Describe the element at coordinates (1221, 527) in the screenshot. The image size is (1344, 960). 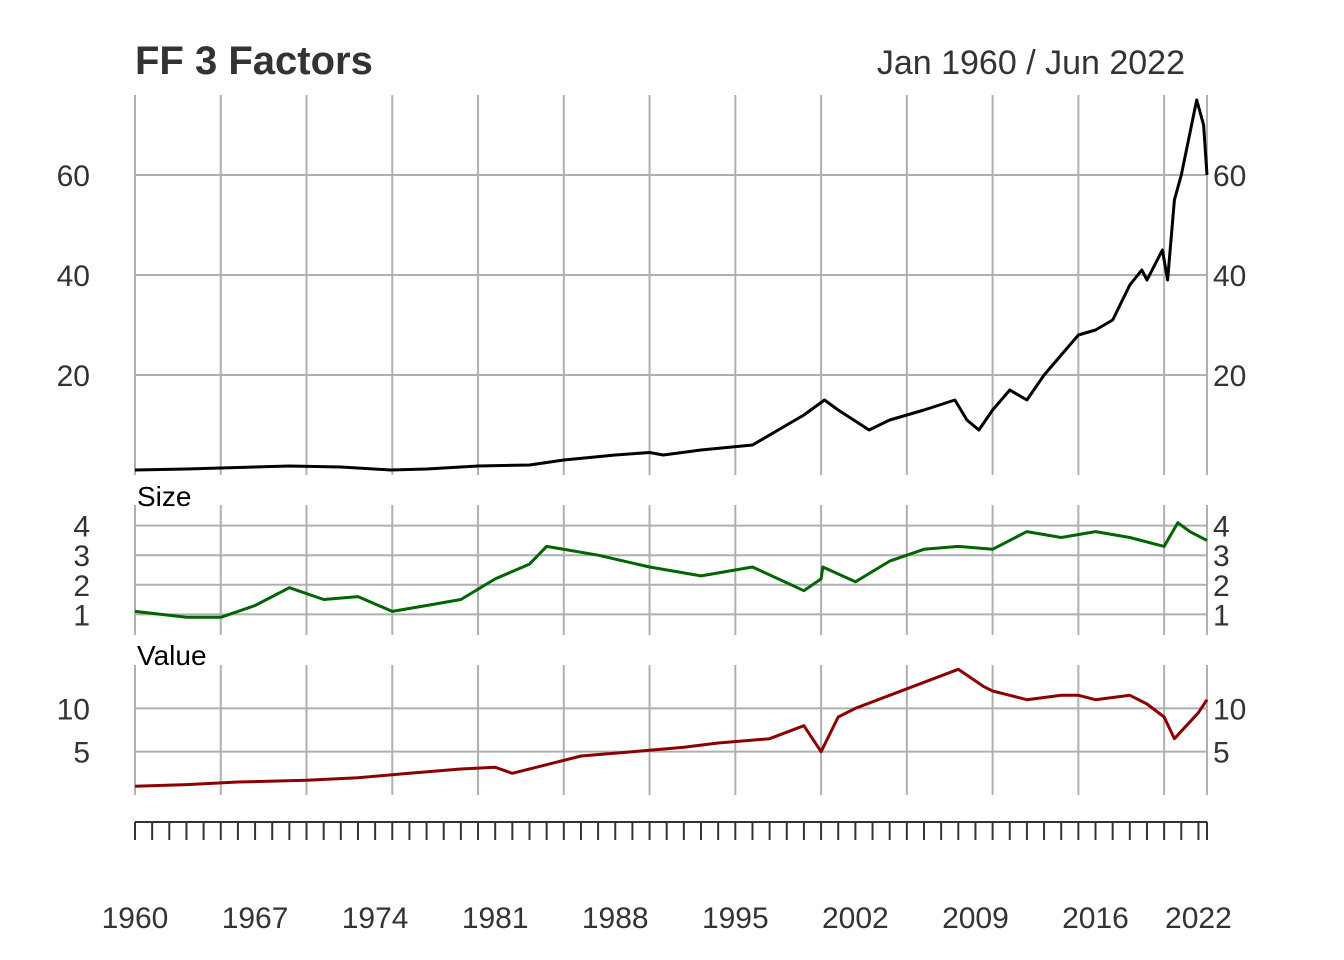
I see `y-tick-right-size-4: 4` at that location.